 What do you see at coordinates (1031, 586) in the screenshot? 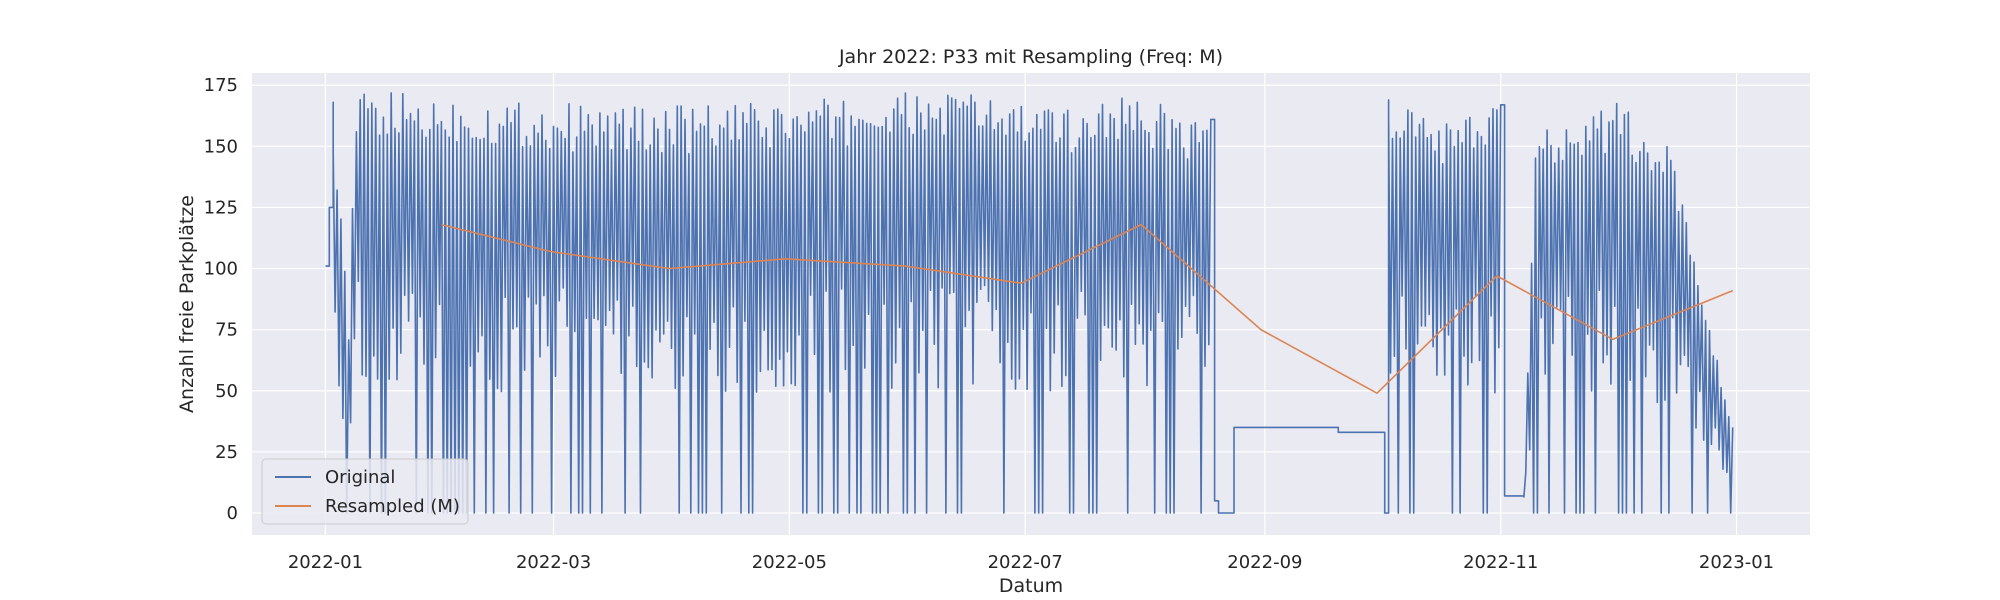
I see `x-axis-label: Datum` at bounding box center [1031, 586].